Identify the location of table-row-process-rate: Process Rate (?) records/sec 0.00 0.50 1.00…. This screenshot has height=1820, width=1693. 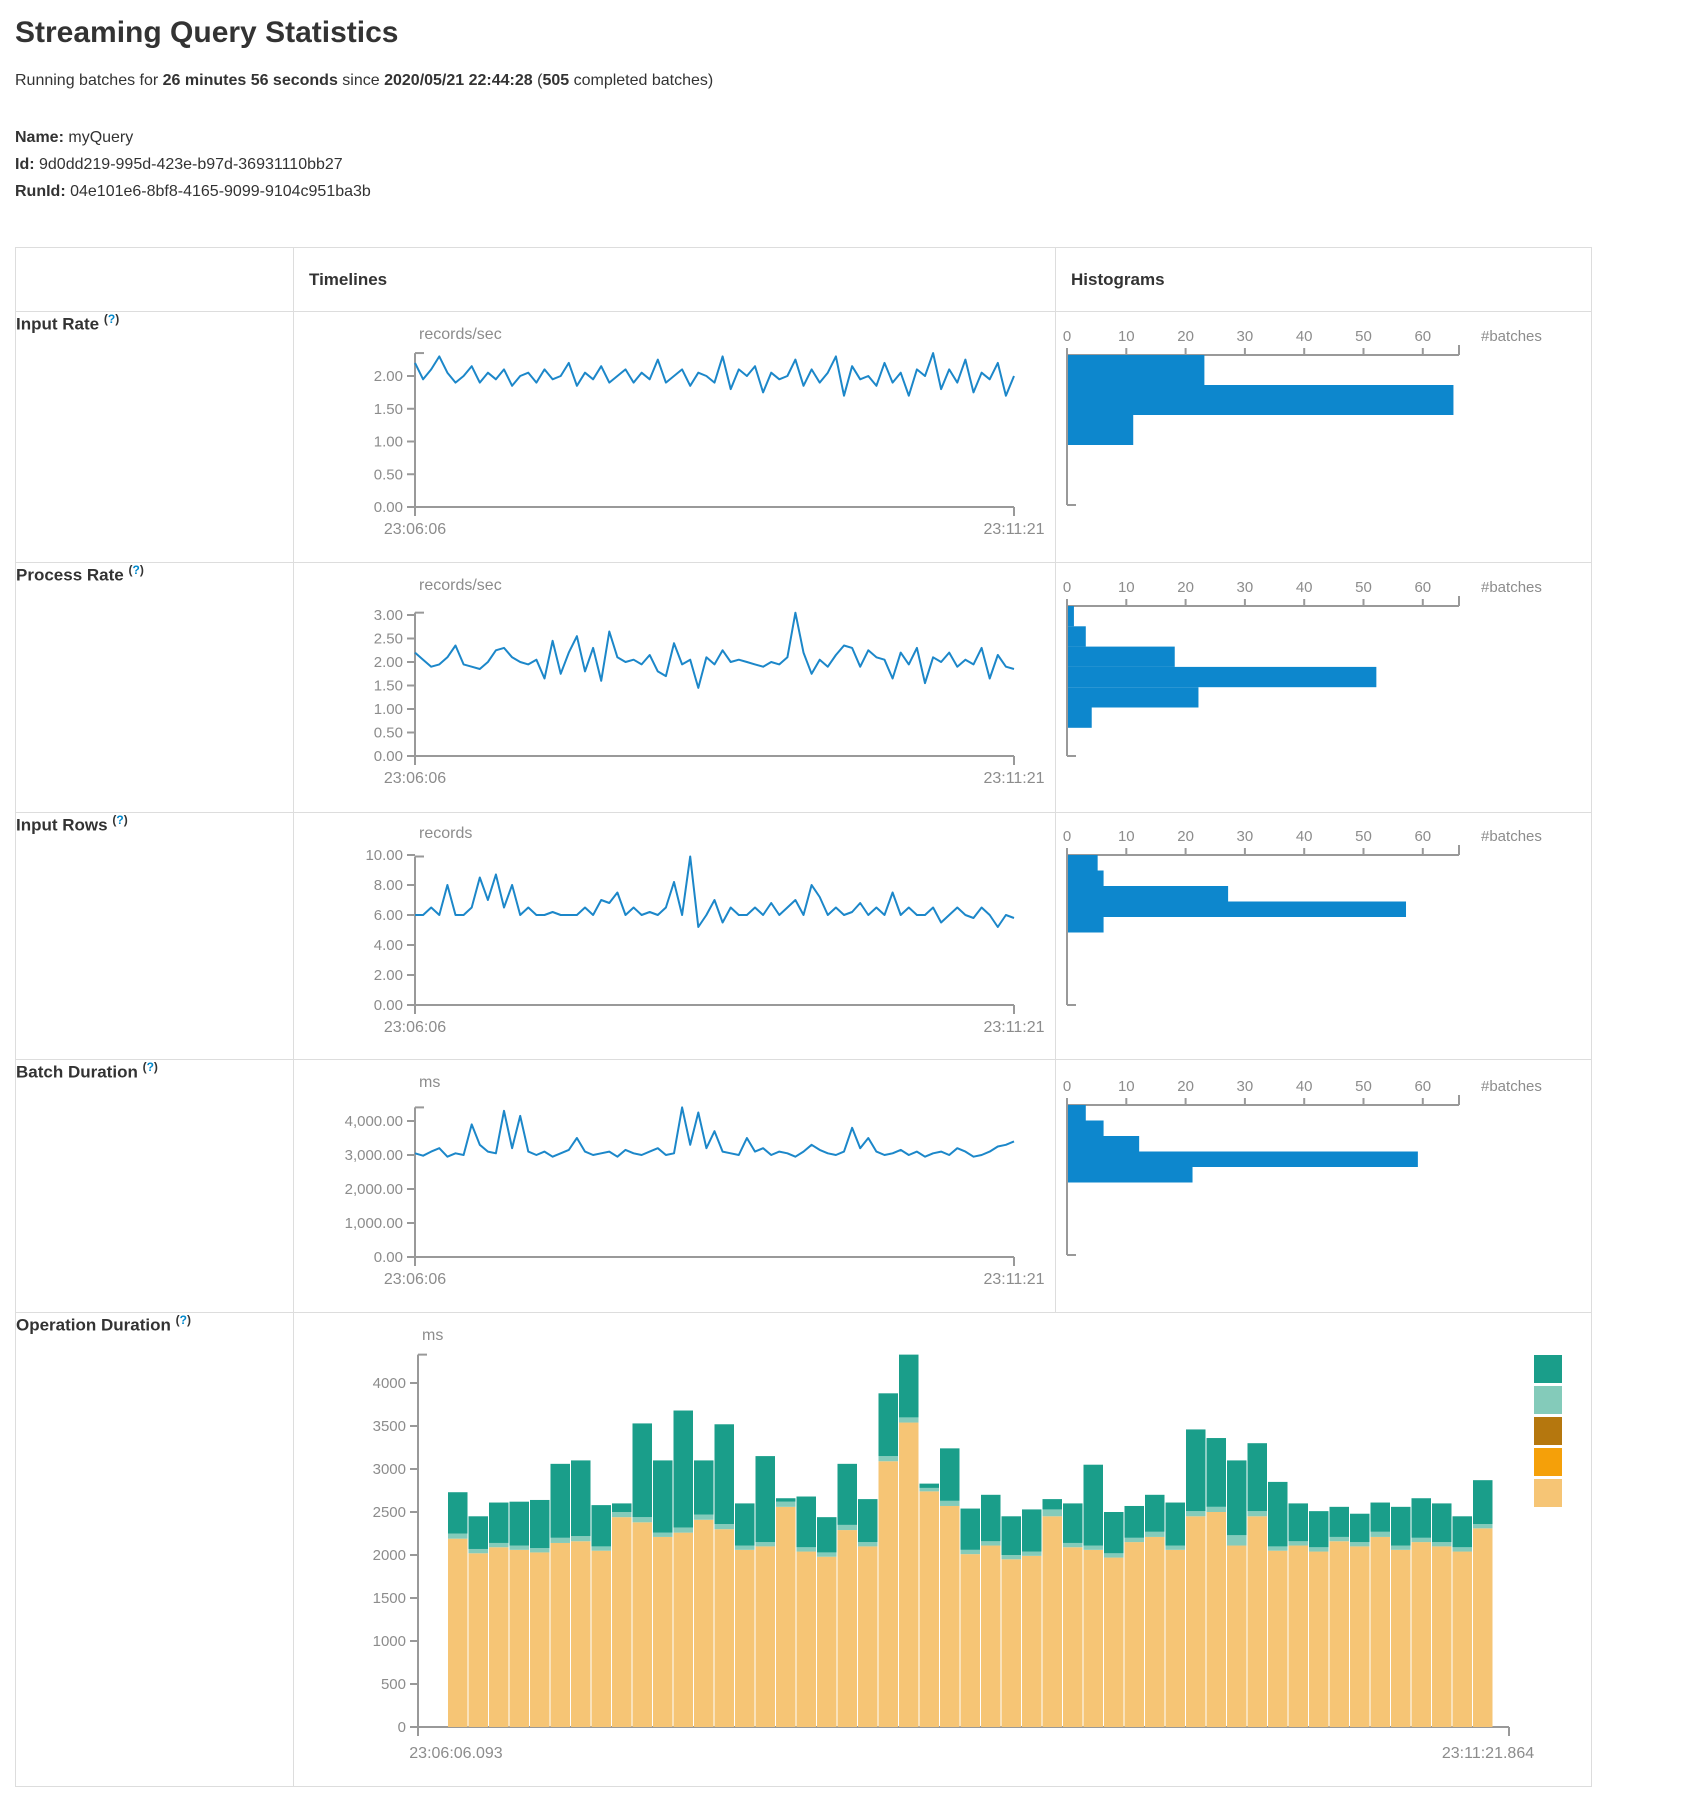
(803, 687).